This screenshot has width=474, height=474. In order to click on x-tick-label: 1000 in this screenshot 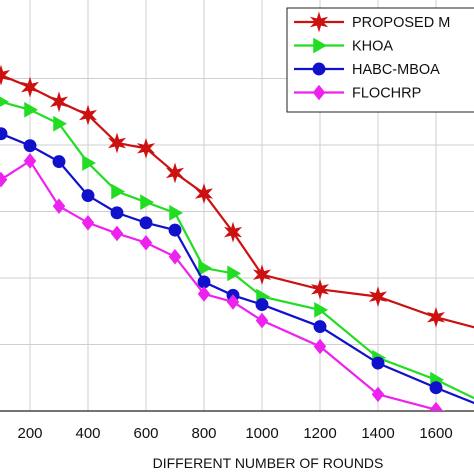, I will do `click(261, 433)`.